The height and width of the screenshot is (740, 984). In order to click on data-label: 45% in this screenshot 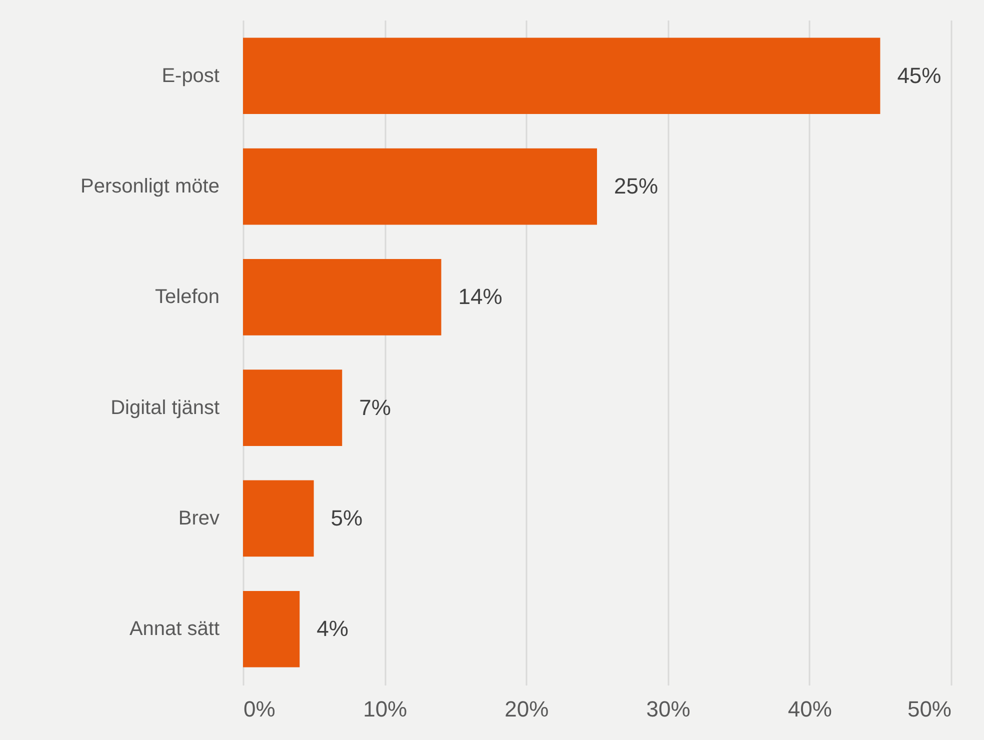, I will do `click(919, 75)`.